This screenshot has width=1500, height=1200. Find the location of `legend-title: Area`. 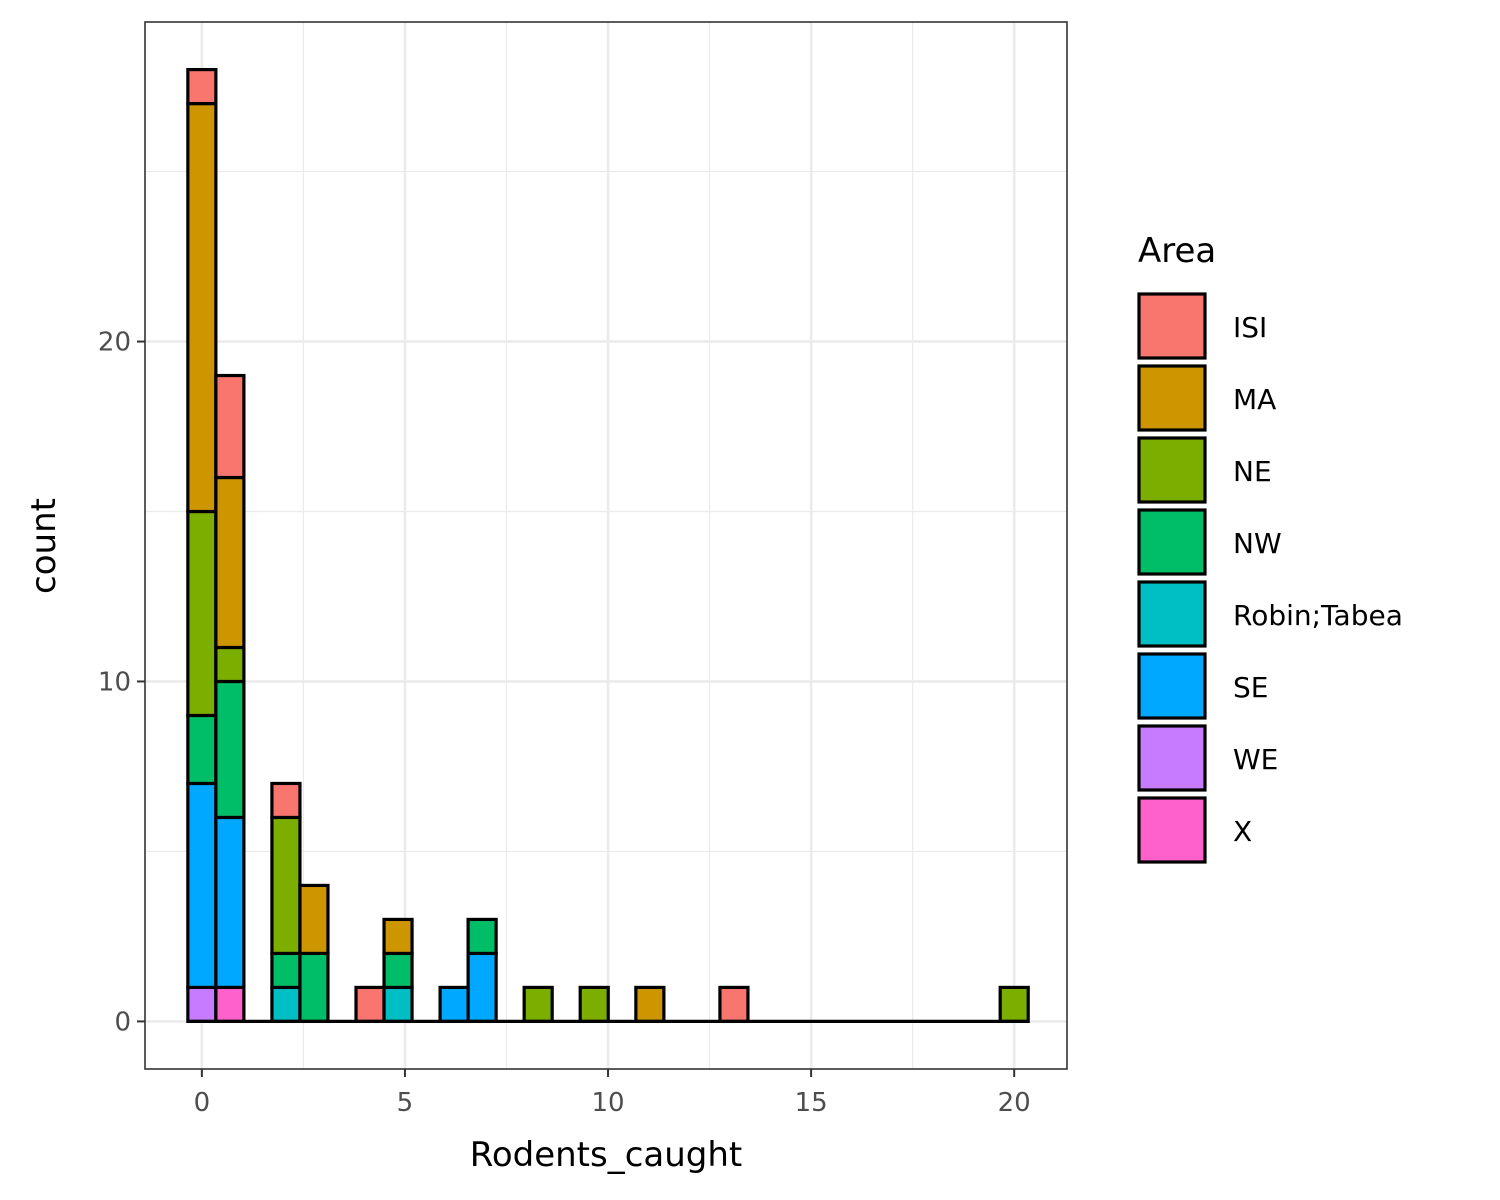

legend-title: Area is located at coordinates (1177, 251).